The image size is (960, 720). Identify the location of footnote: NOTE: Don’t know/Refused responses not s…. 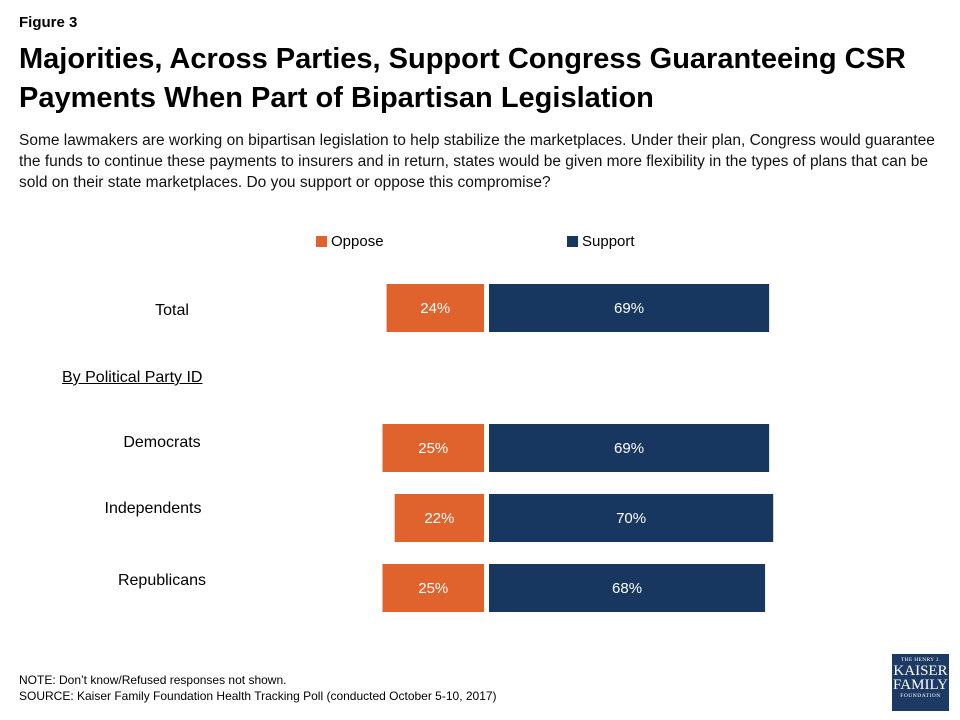
(258, 688).